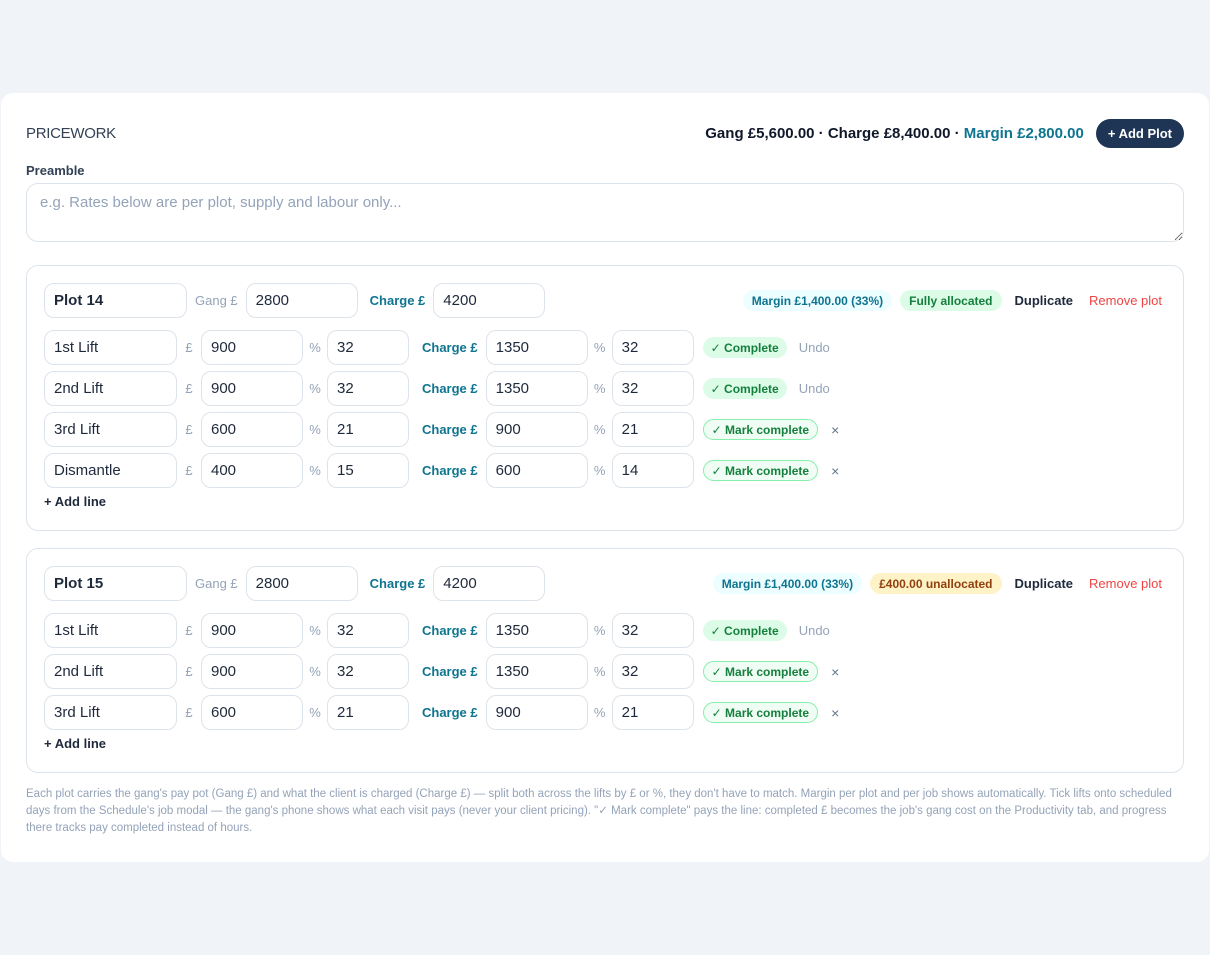 The width and height of the screenshot is (1210, 955). I want to click on add-plot-button: + Add Plot, so click(1139, 133).